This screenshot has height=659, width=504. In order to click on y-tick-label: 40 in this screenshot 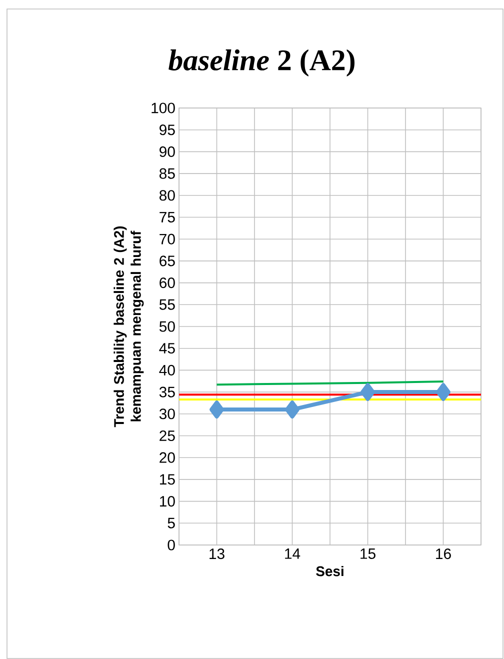, I will do `click(167, 370)`.